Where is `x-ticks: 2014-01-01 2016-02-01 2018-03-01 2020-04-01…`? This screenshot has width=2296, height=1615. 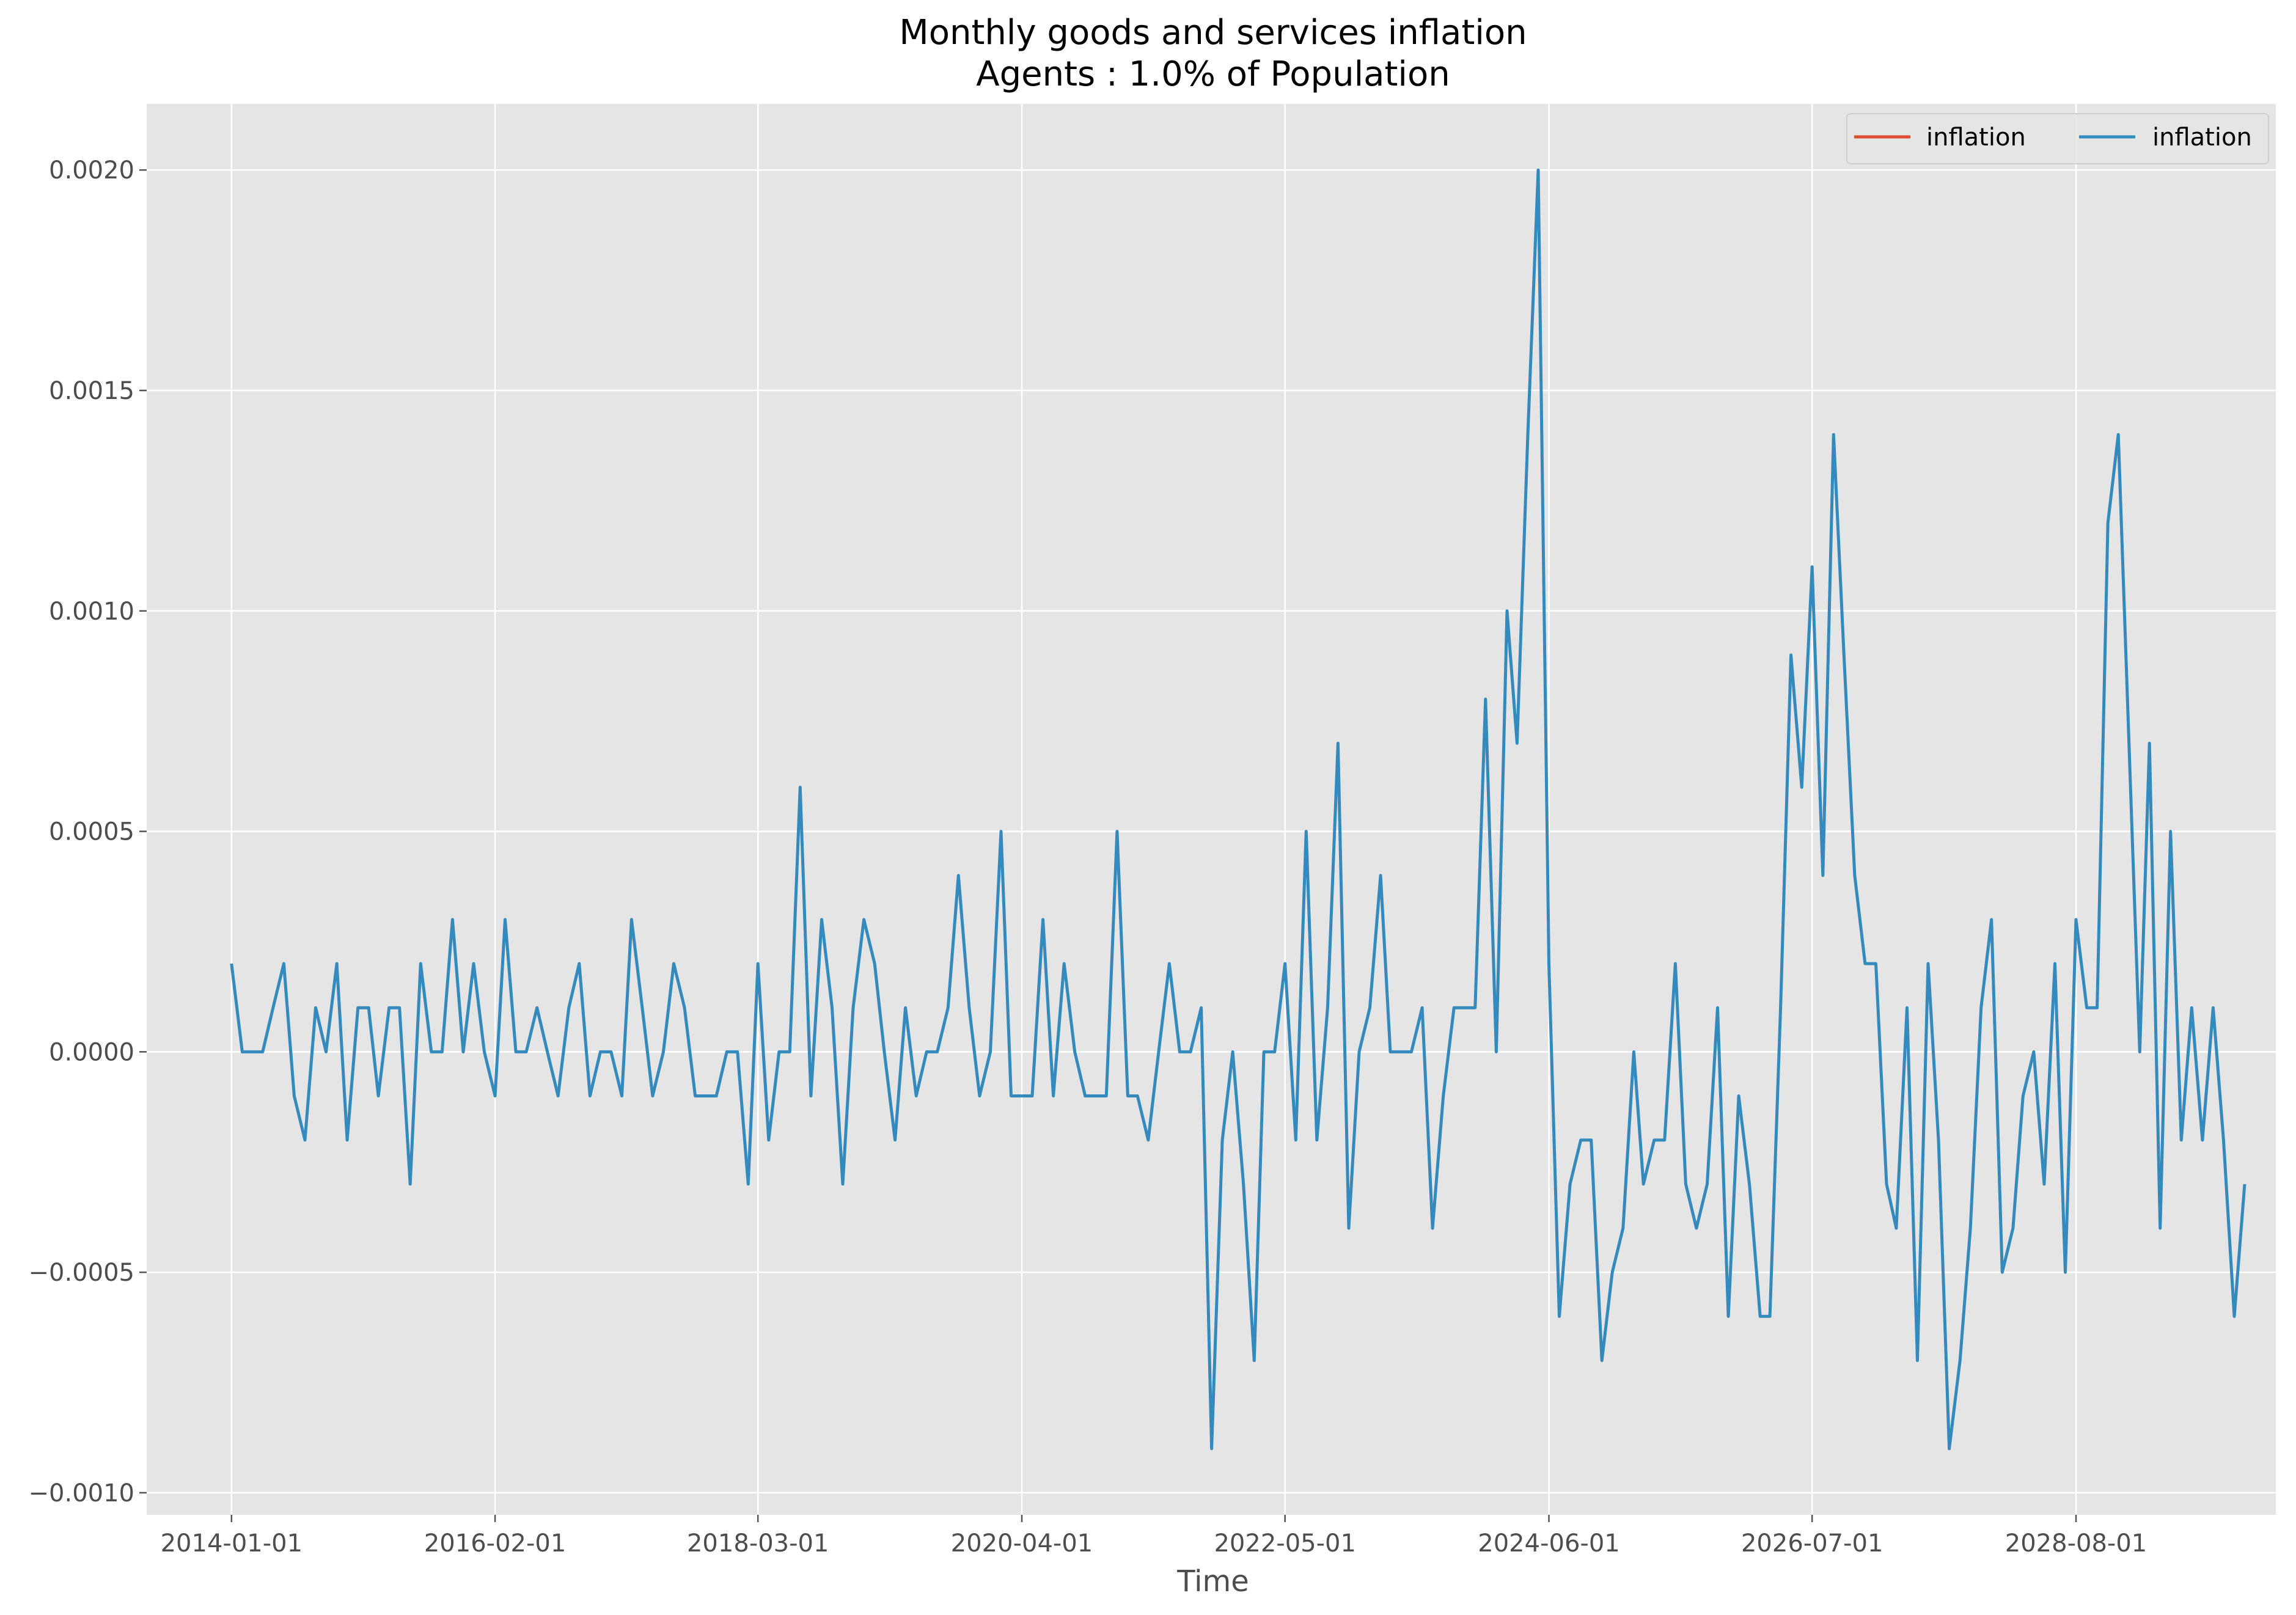
x-ticks: 2014-01-01 2016-02-01 2018-03-01 2020-04-01… is located at coordinates (1154, 1537).